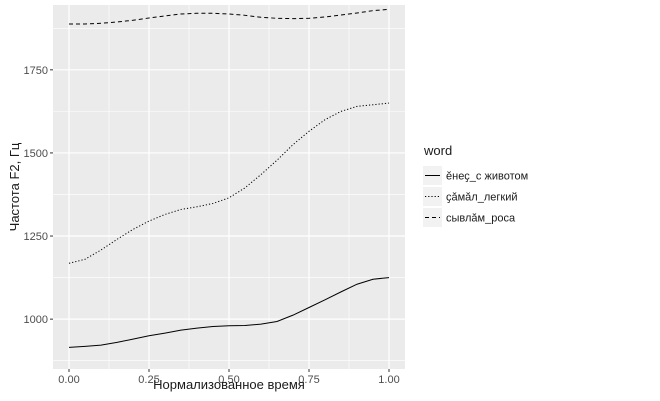  I want to click on x-tick-label: 0.25, so click(148, 380).